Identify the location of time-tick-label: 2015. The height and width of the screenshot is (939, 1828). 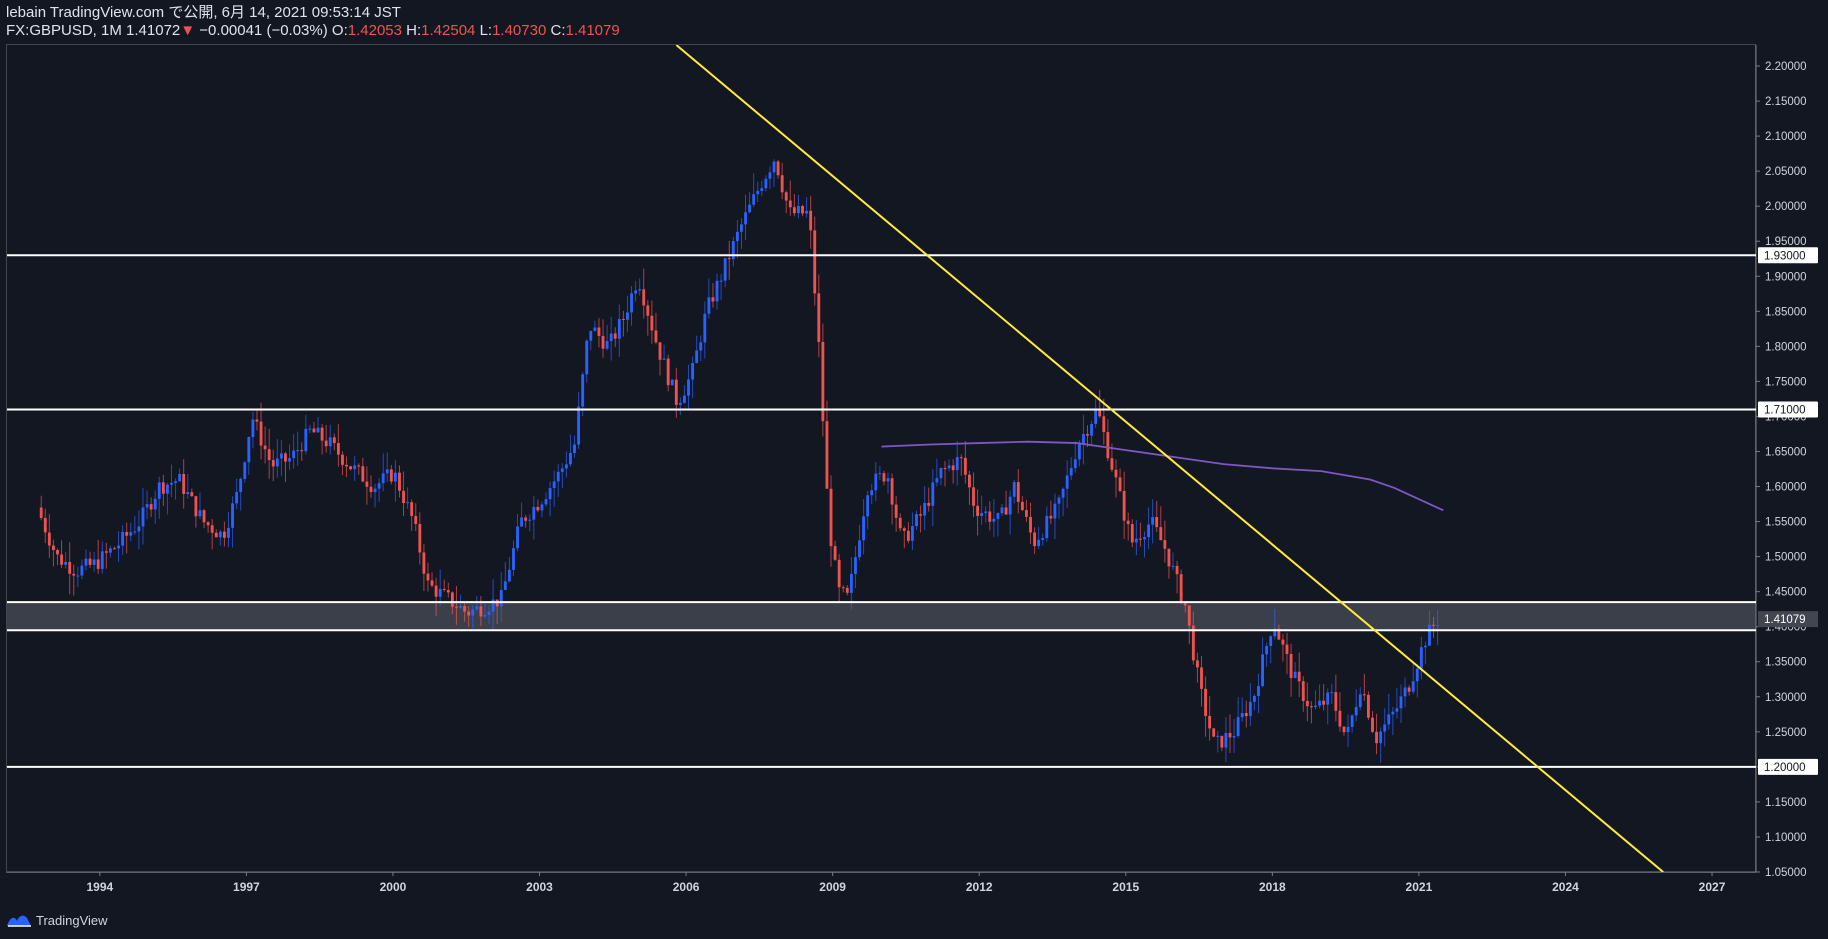
(1125, 887).